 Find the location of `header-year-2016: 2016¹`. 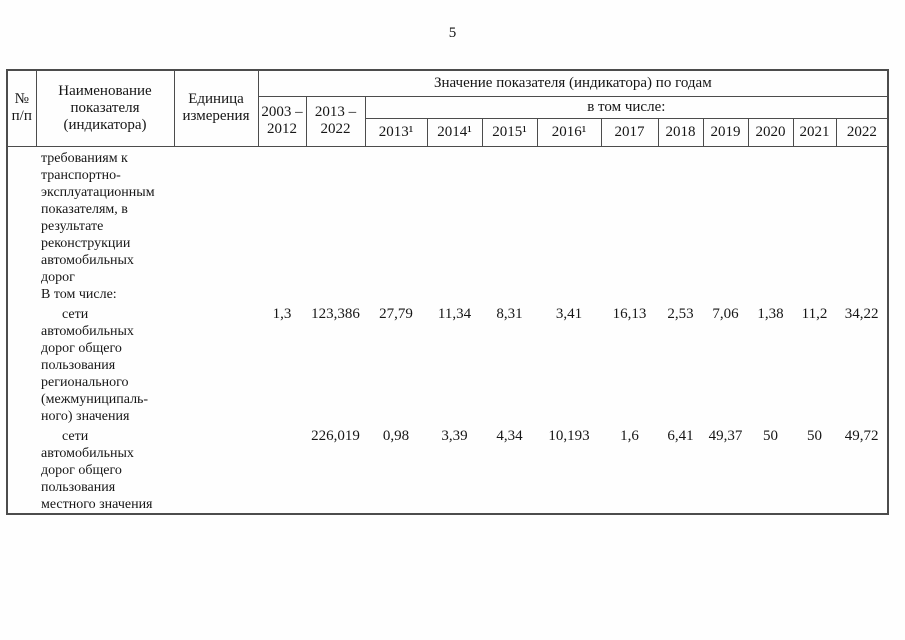

header-year-2016: 2016¹ is located at coordinates (569, 132).